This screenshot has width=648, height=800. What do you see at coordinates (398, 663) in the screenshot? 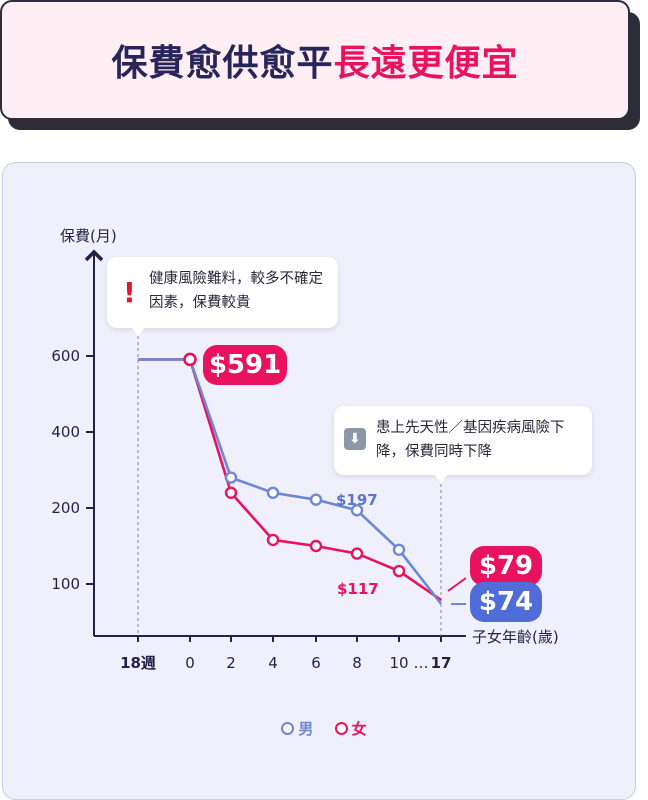
I see `x-tick-label-6: 10` at bounding box center [398, 663].